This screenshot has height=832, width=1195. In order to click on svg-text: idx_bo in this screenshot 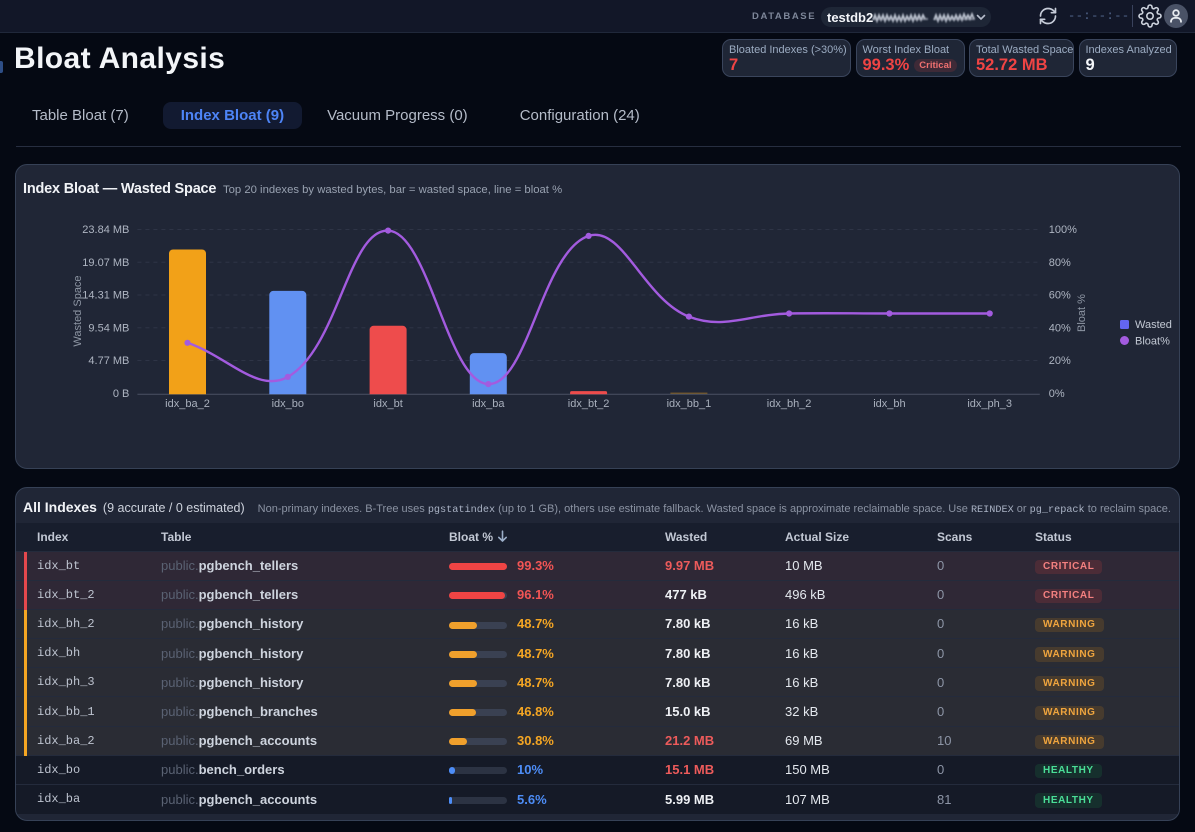, I will do `click(288, 404)`.